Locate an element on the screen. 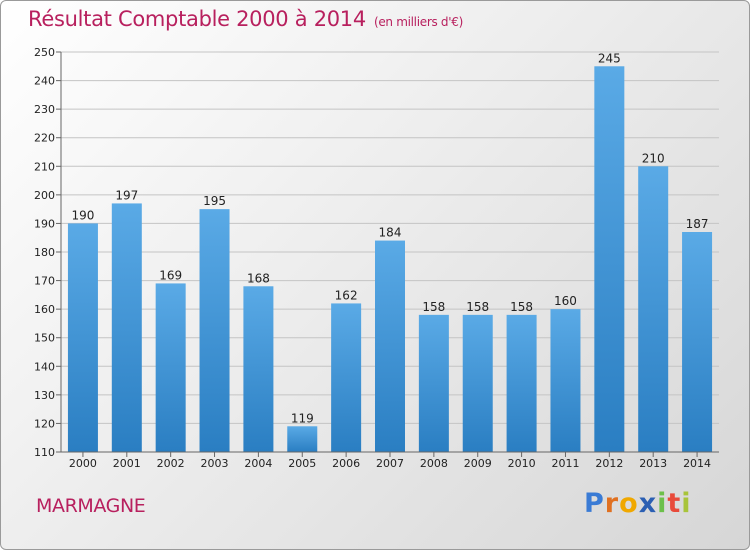  y-tick-label: 170 is located at coordinates (44, 281).